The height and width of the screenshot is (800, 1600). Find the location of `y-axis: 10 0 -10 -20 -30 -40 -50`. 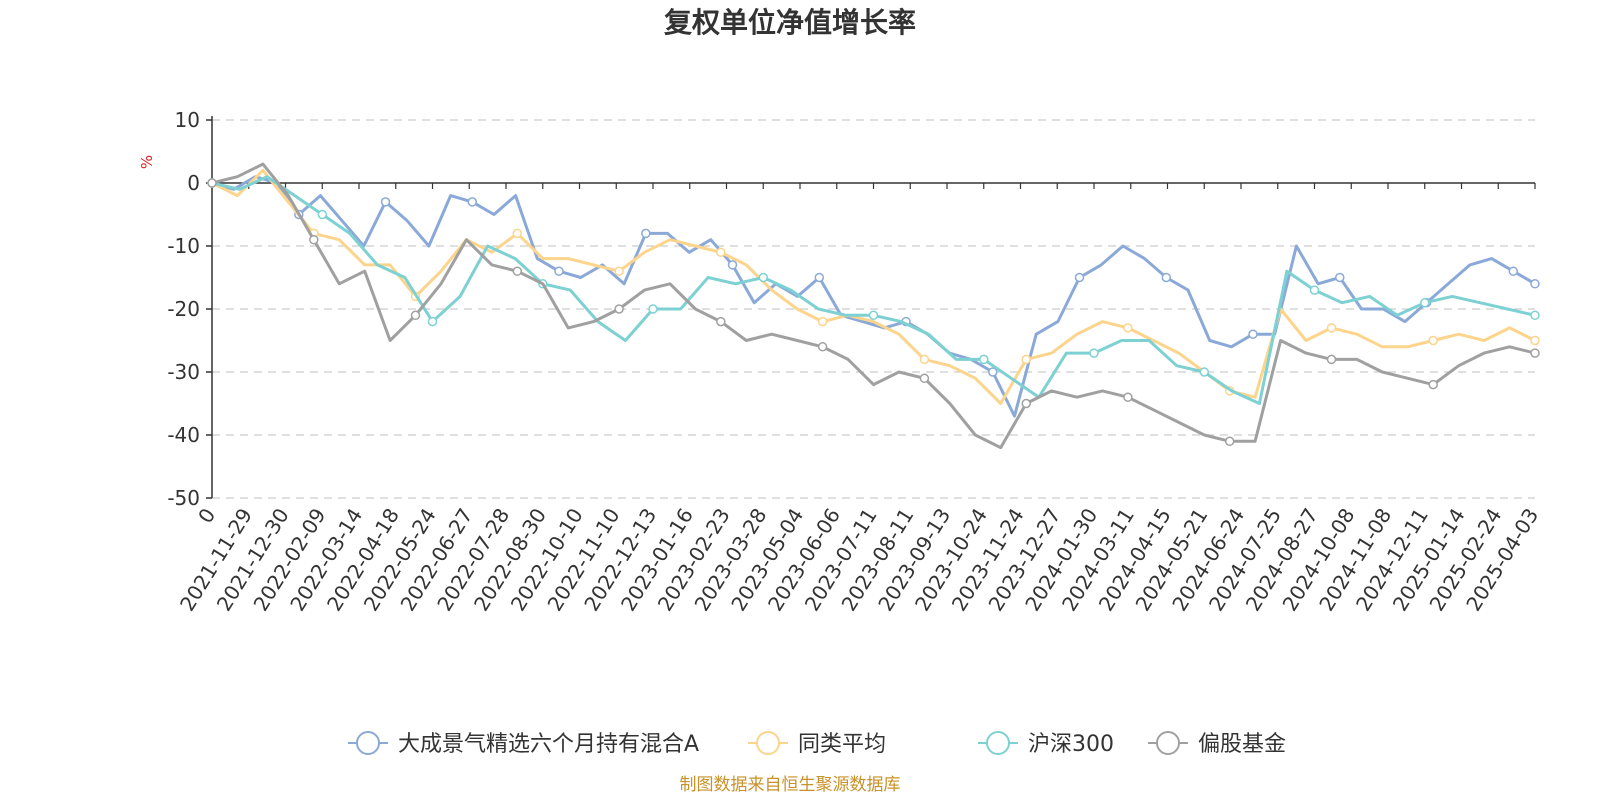

y-axis: 10 0 -10 -20 -30 -40 -50 is located at coordinates (190, 309).